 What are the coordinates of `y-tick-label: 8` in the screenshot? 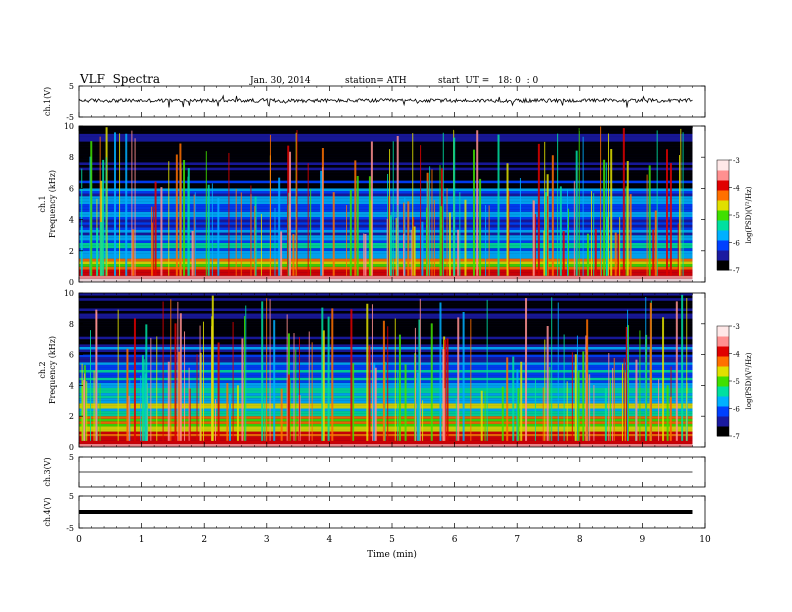 It's located at (71, 324).